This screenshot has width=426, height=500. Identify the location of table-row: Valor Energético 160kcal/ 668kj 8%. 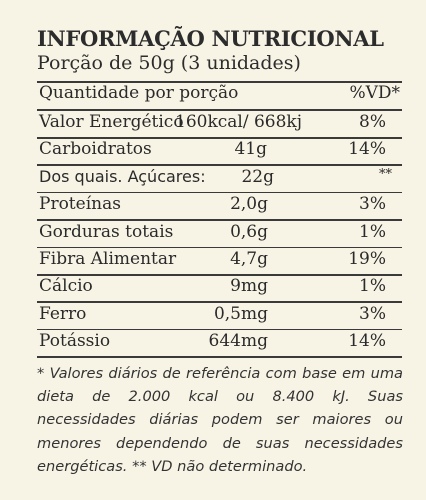
(219, 126).